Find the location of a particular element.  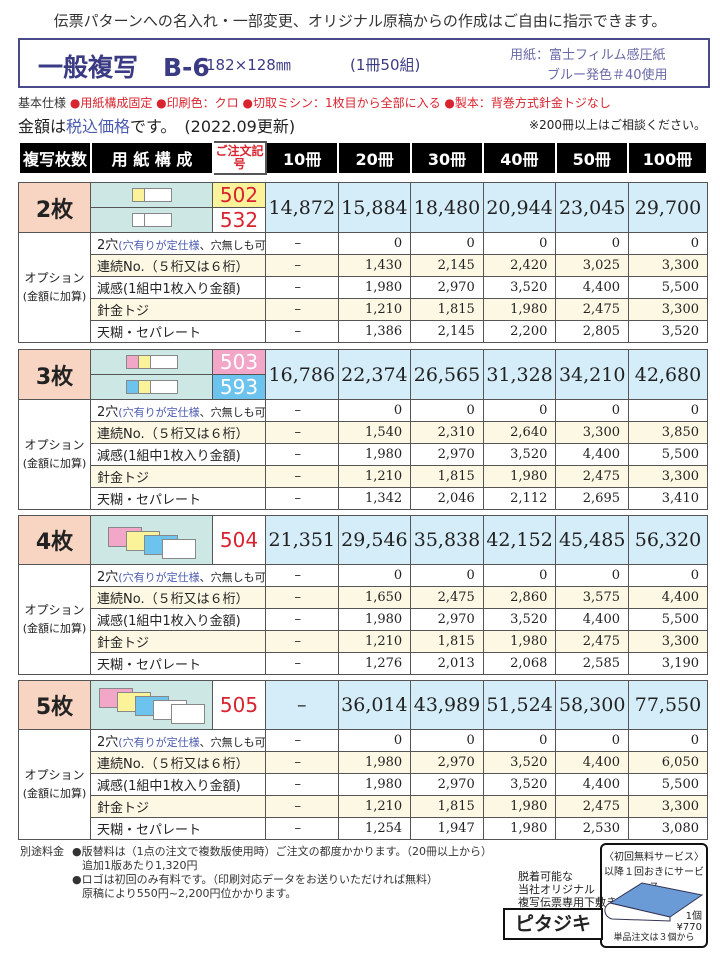

option-price: 2,970 is located at coordinates (447, 454).